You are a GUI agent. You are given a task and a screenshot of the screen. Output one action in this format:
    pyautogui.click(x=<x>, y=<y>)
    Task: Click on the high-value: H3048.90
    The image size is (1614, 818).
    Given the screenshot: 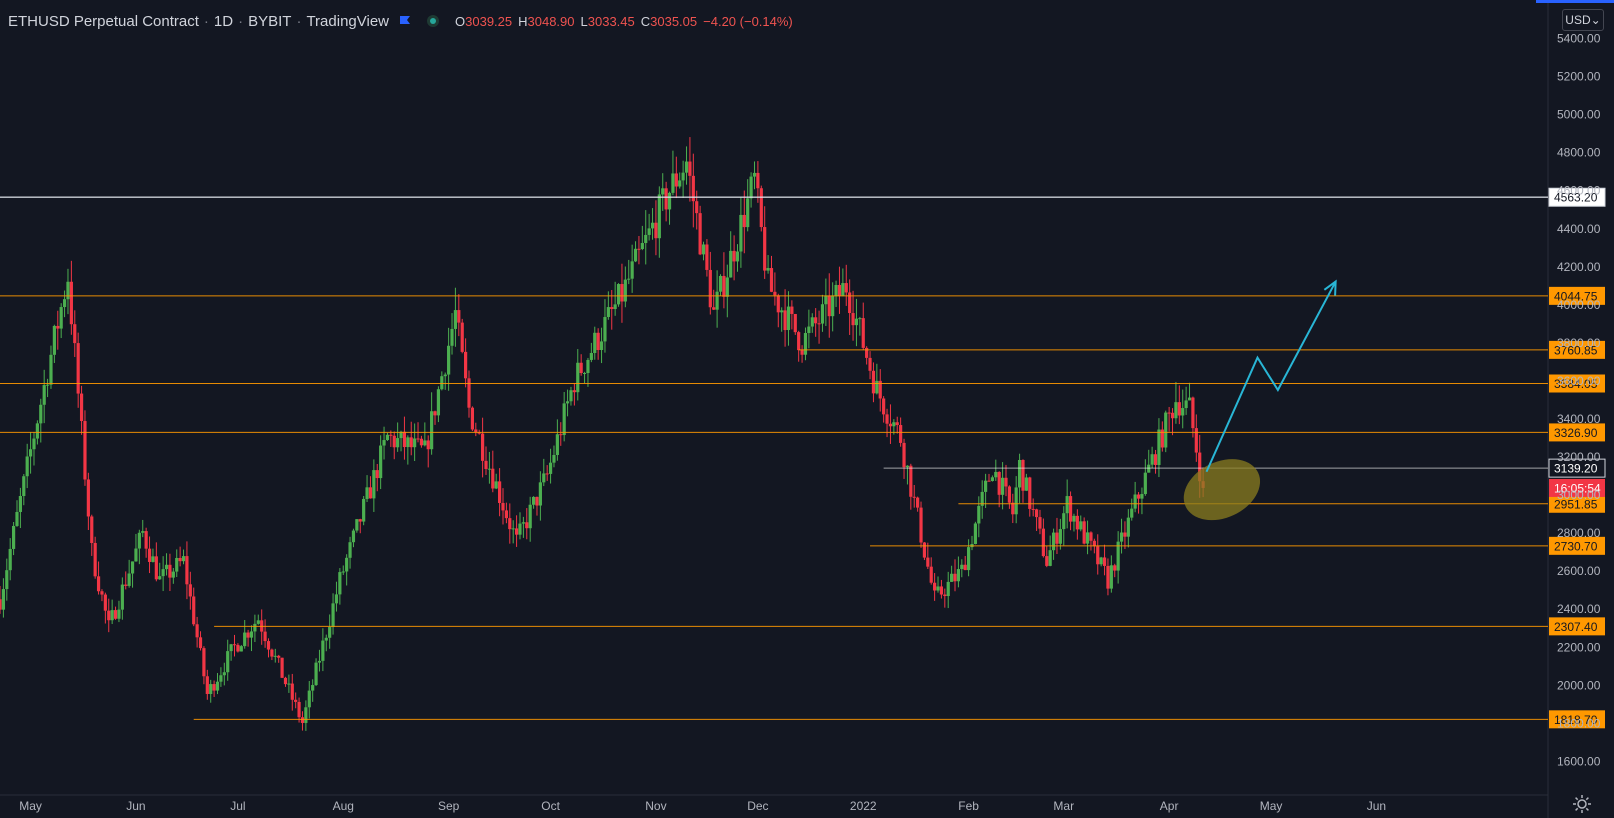 What is the action you would take?
    pyautogui.click(x=546, y=21)
    